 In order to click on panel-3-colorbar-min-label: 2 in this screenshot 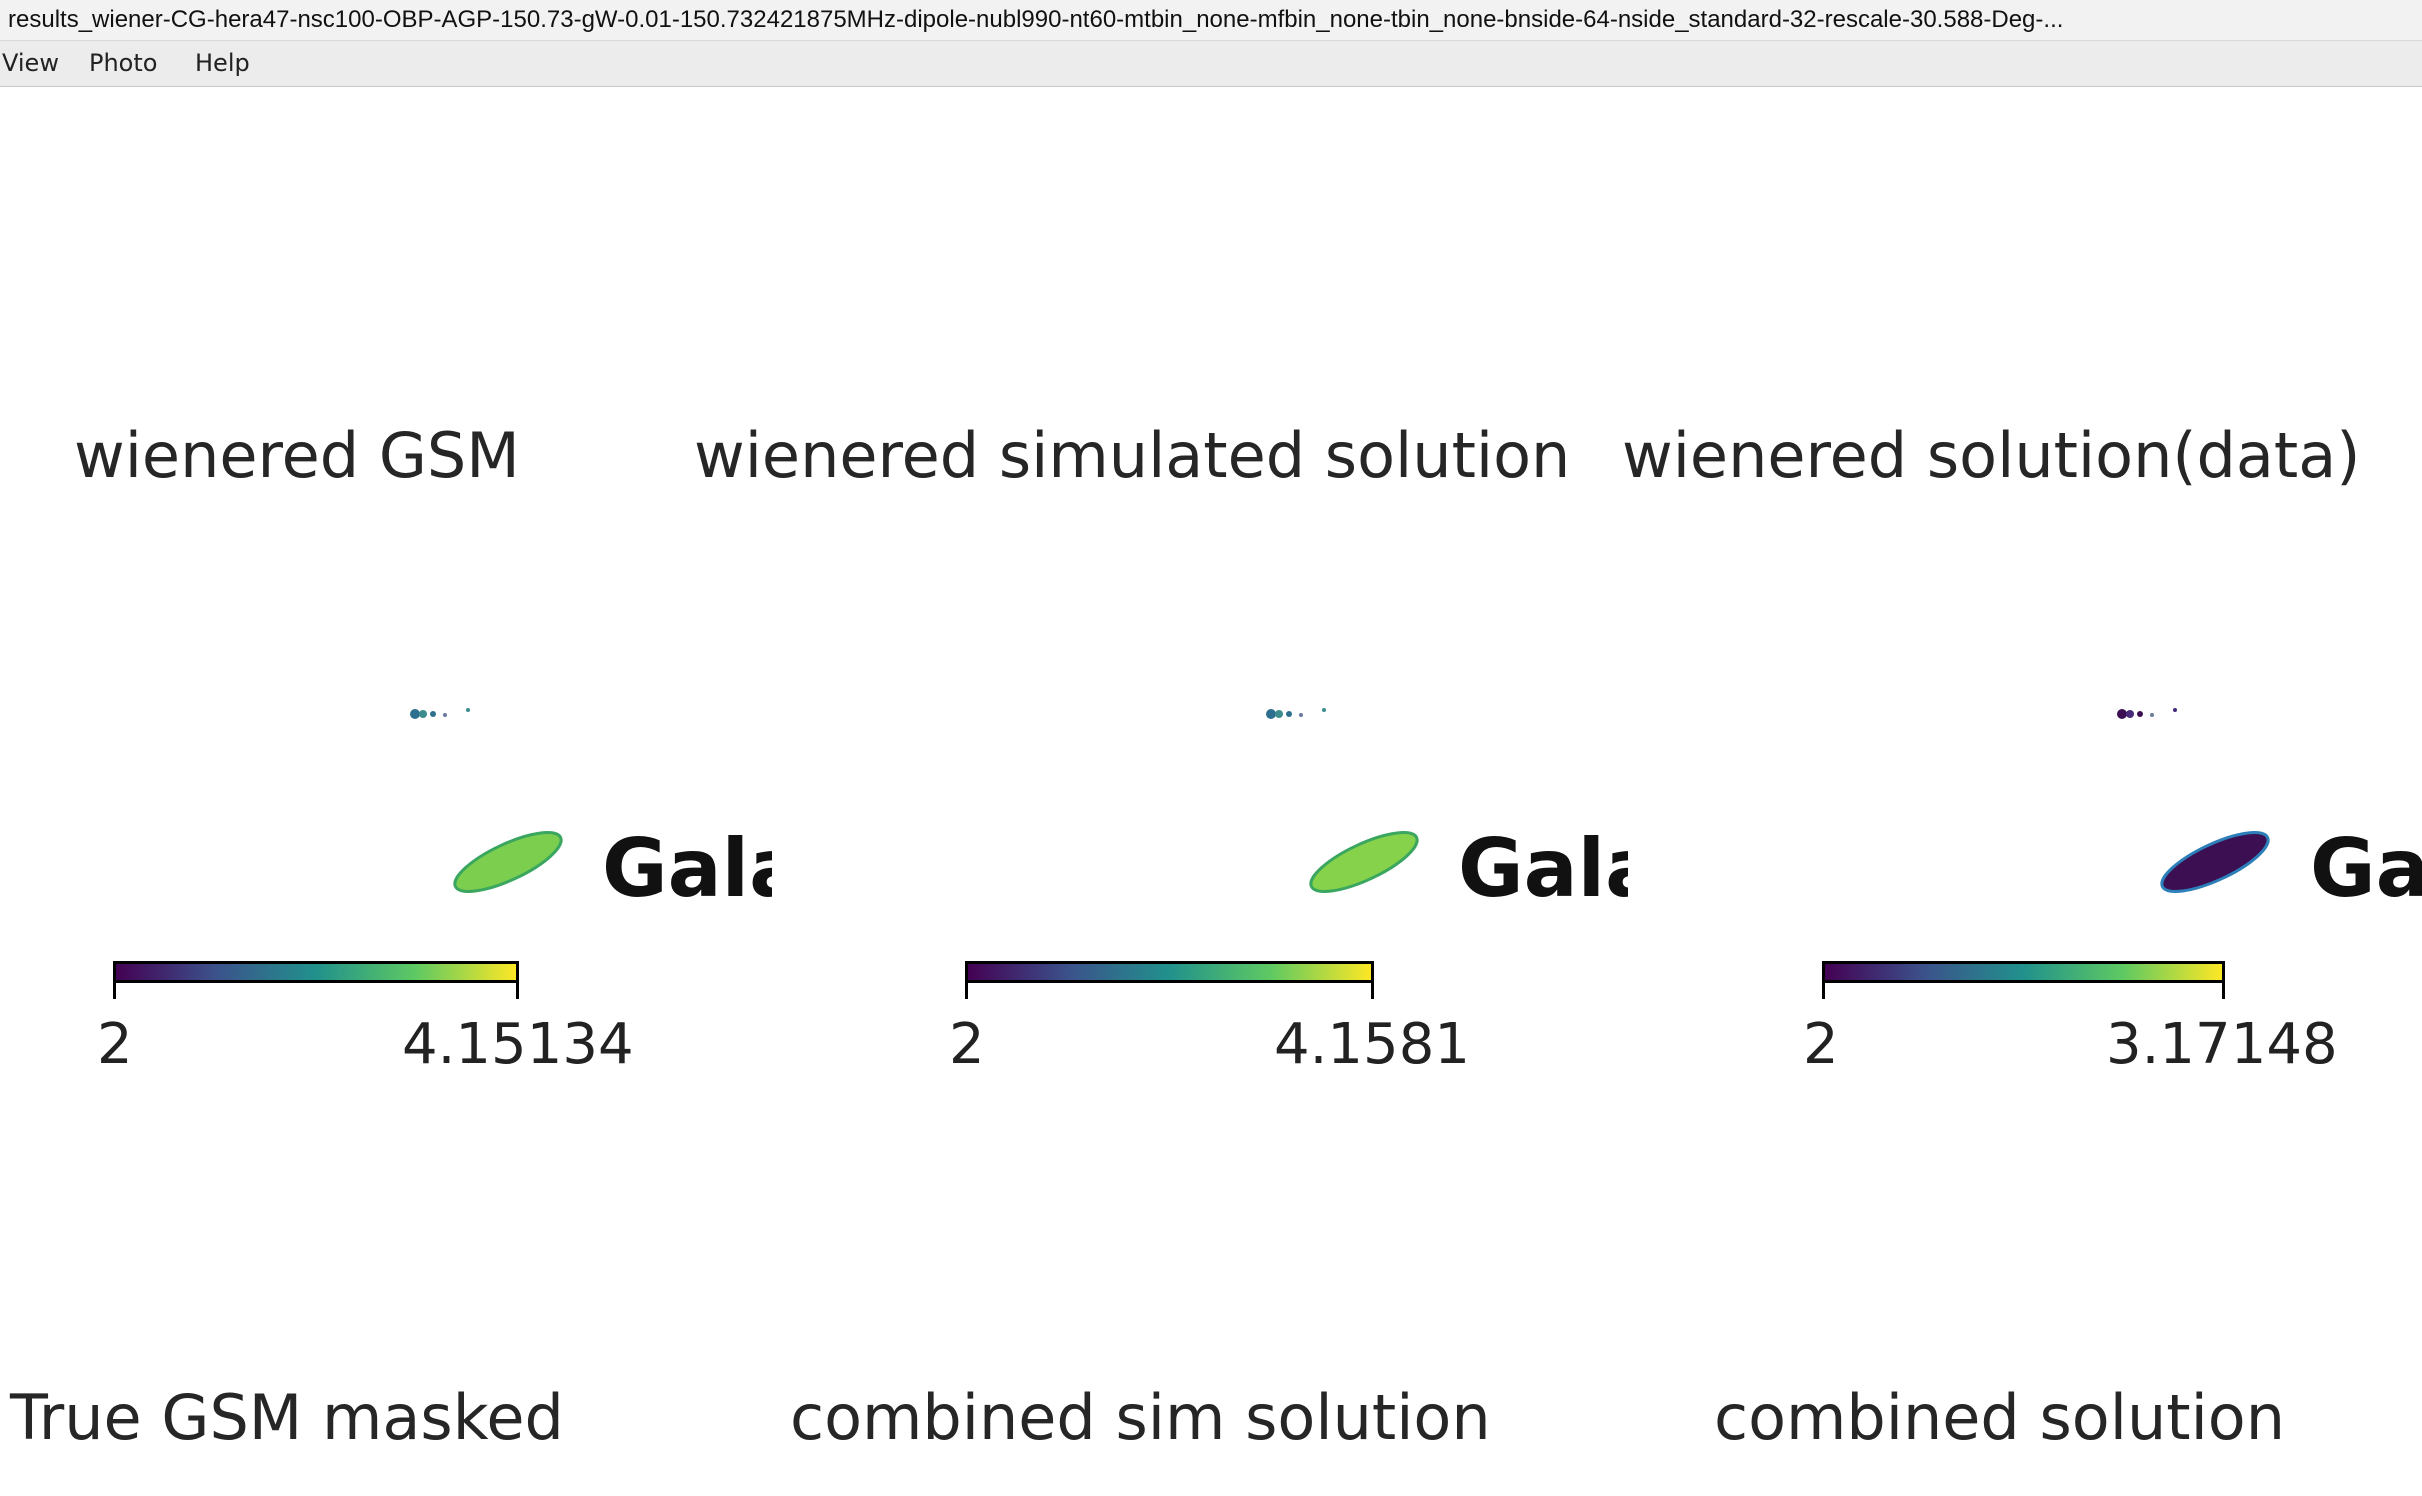, I will do `click(1821, 1044)`.